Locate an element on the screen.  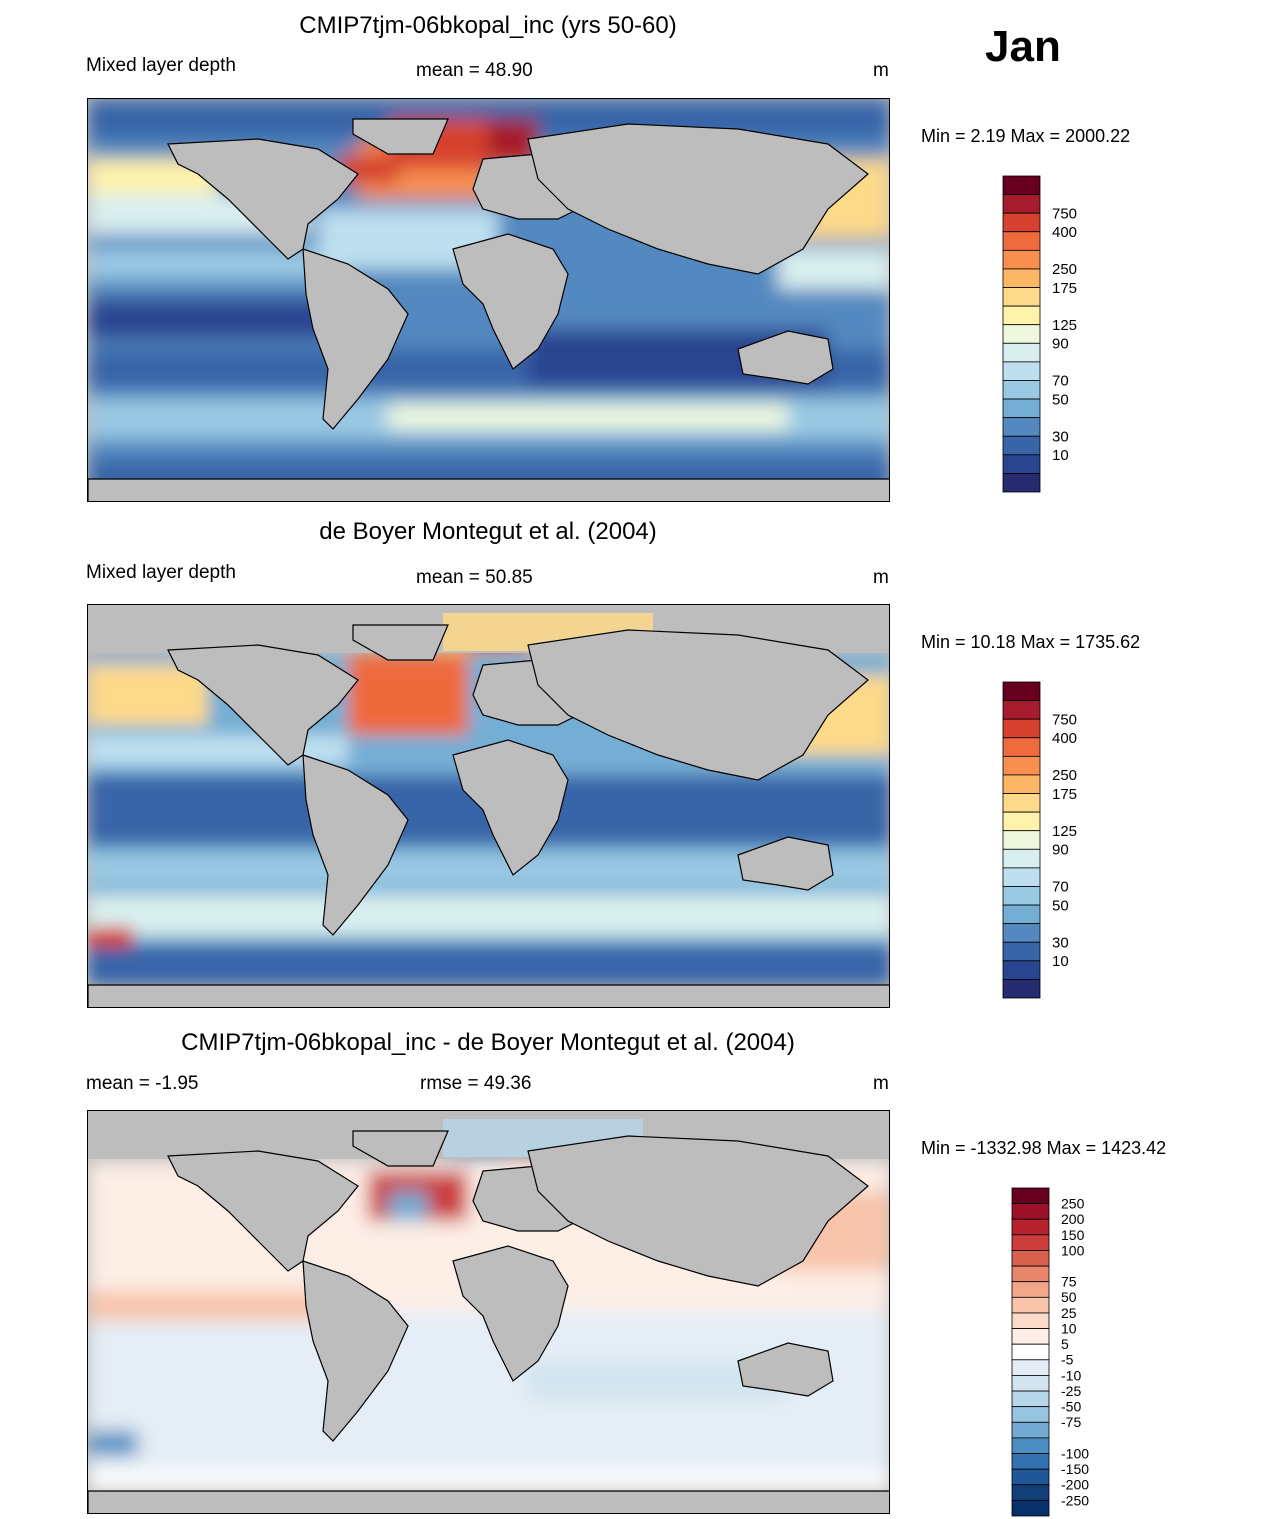
panel3-colorbar-label: 75 is located at coordinates (1069, 1282).